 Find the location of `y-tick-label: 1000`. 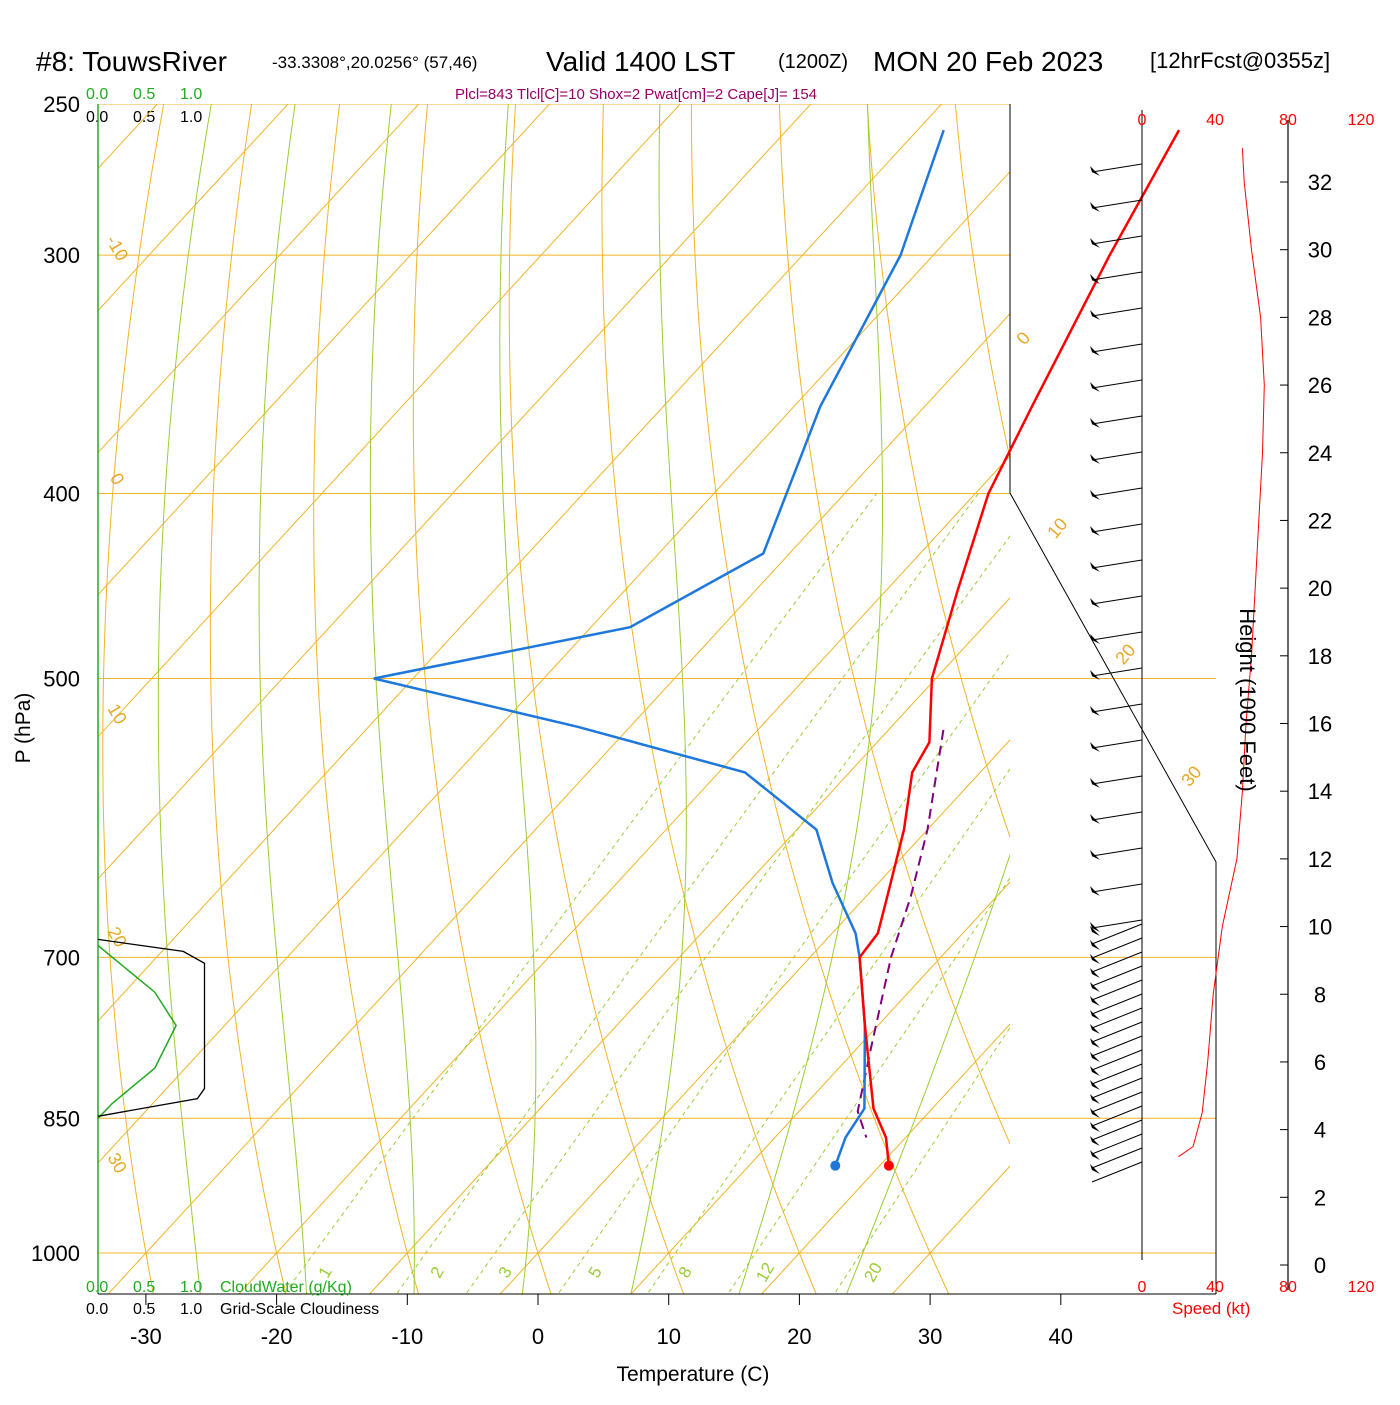

y-tick-label: 1000 is located at coordinates (55, 1253).